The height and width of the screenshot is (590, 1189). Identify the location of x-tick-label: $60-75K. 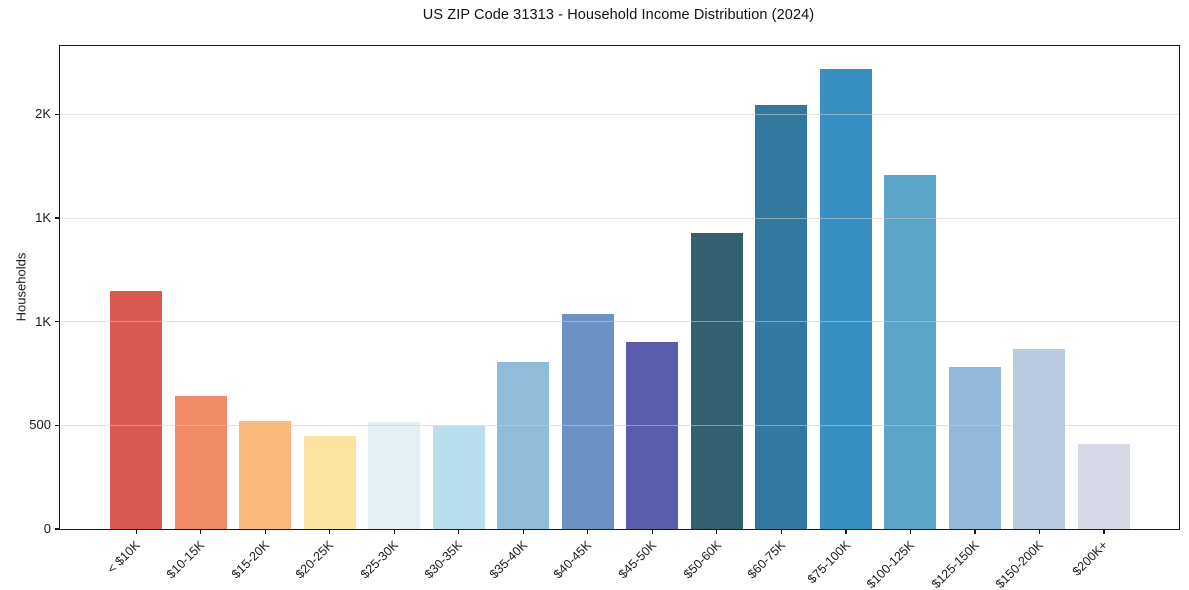
(766, 560).